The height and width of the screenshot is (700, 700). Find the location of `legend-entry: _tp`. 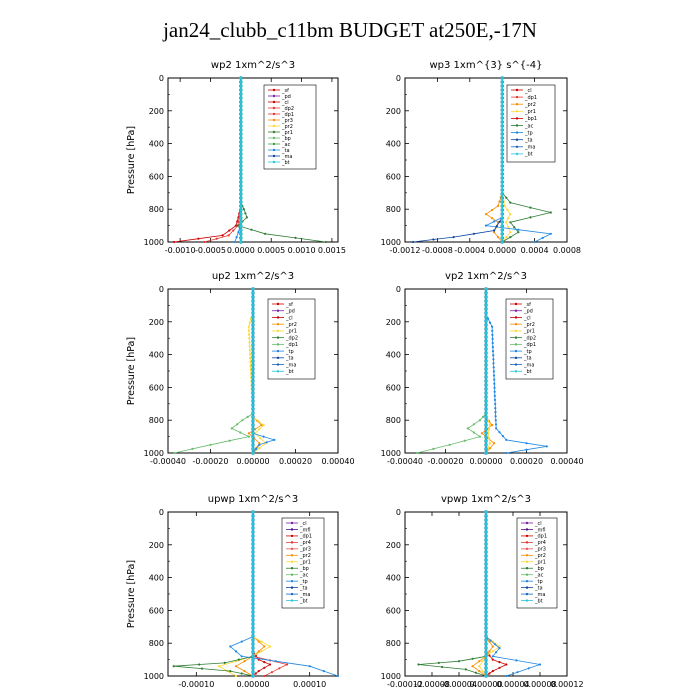

legend-entry: _tp is located at coordinates (538, 582).